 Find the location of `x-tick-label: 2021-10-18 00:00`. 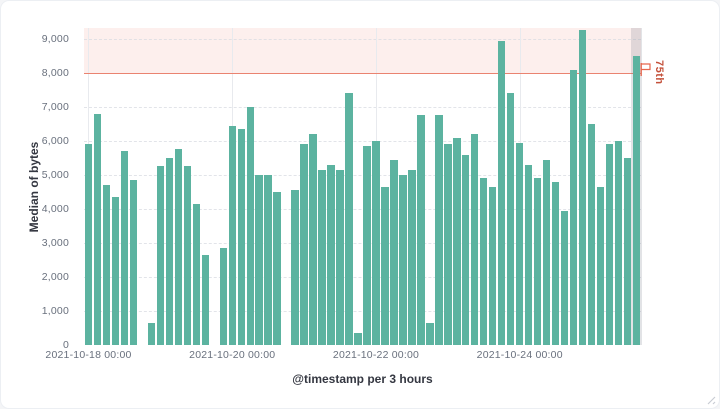

x-tick-label: 2021-10-18 00:00 is located at coordinates (88, 355).